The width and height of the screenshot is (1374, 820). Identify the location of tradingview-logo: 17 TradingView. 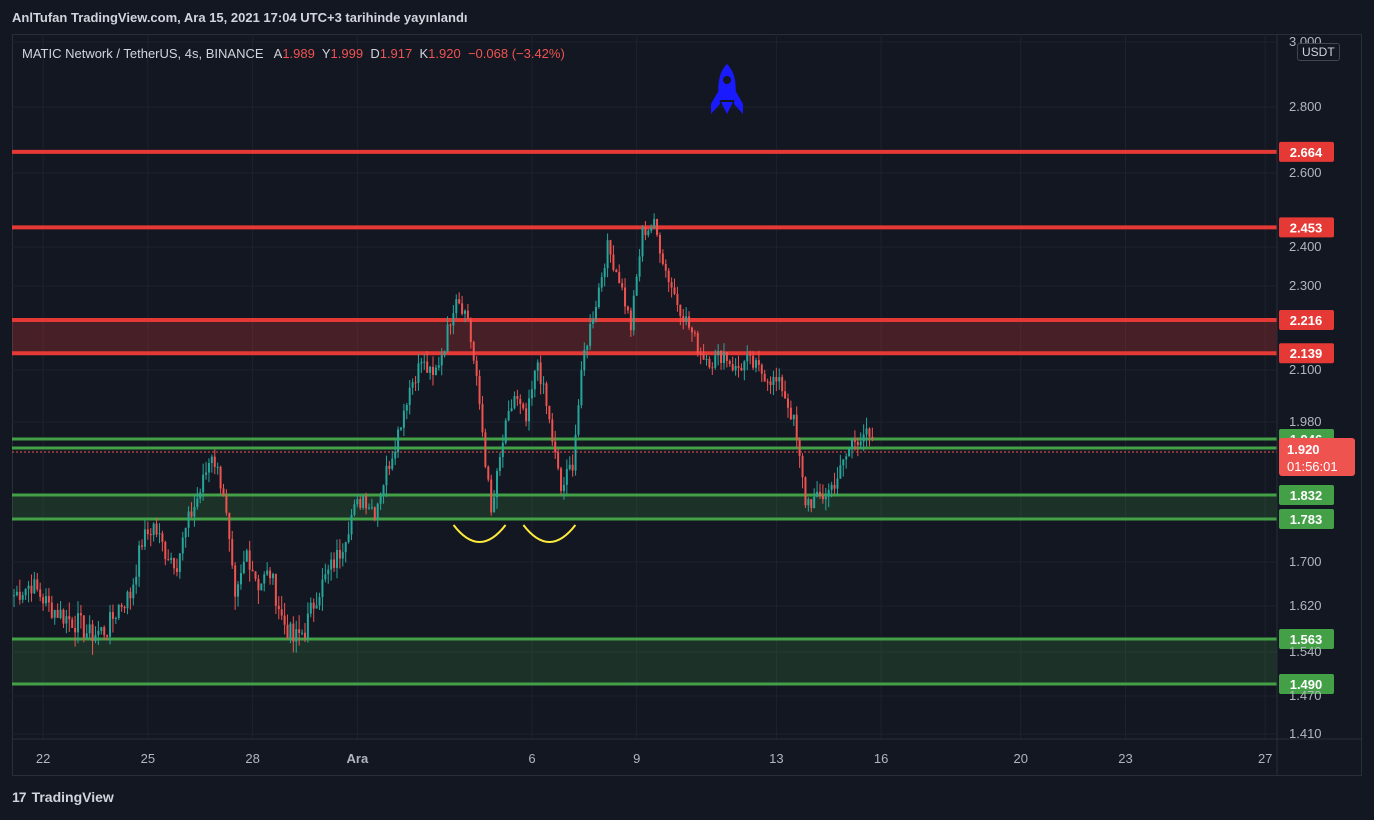
(63, 797).